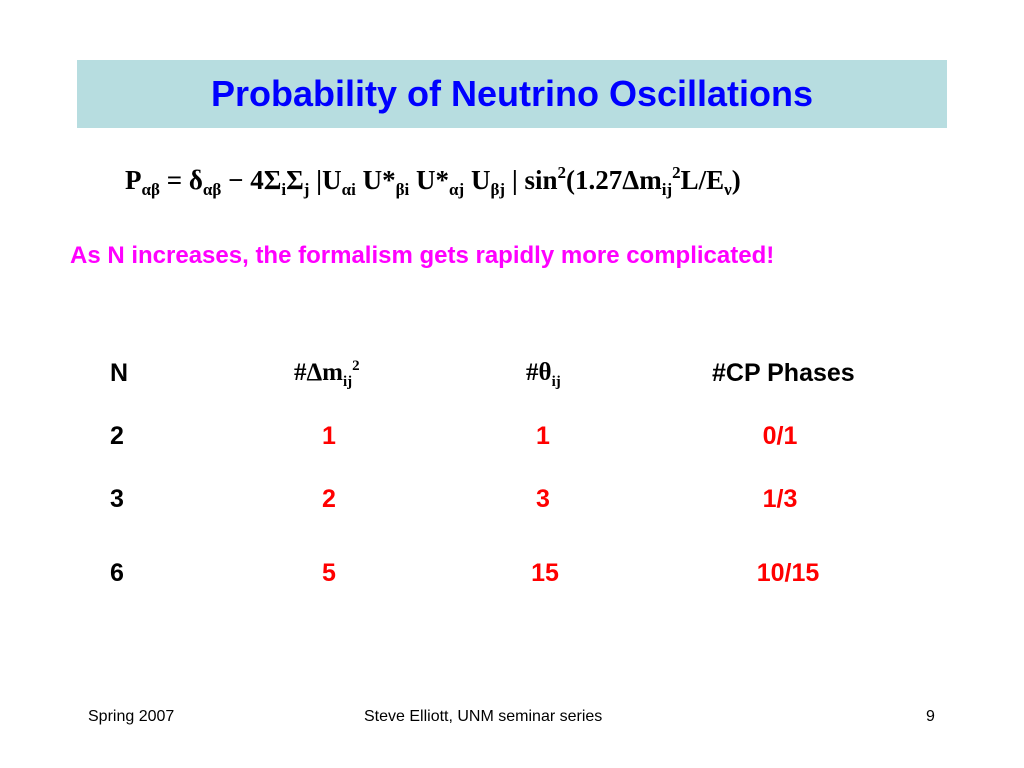 This screenshot has width=1024, height=768. I want to click on row-theta-value: 1, so click(543, 436).